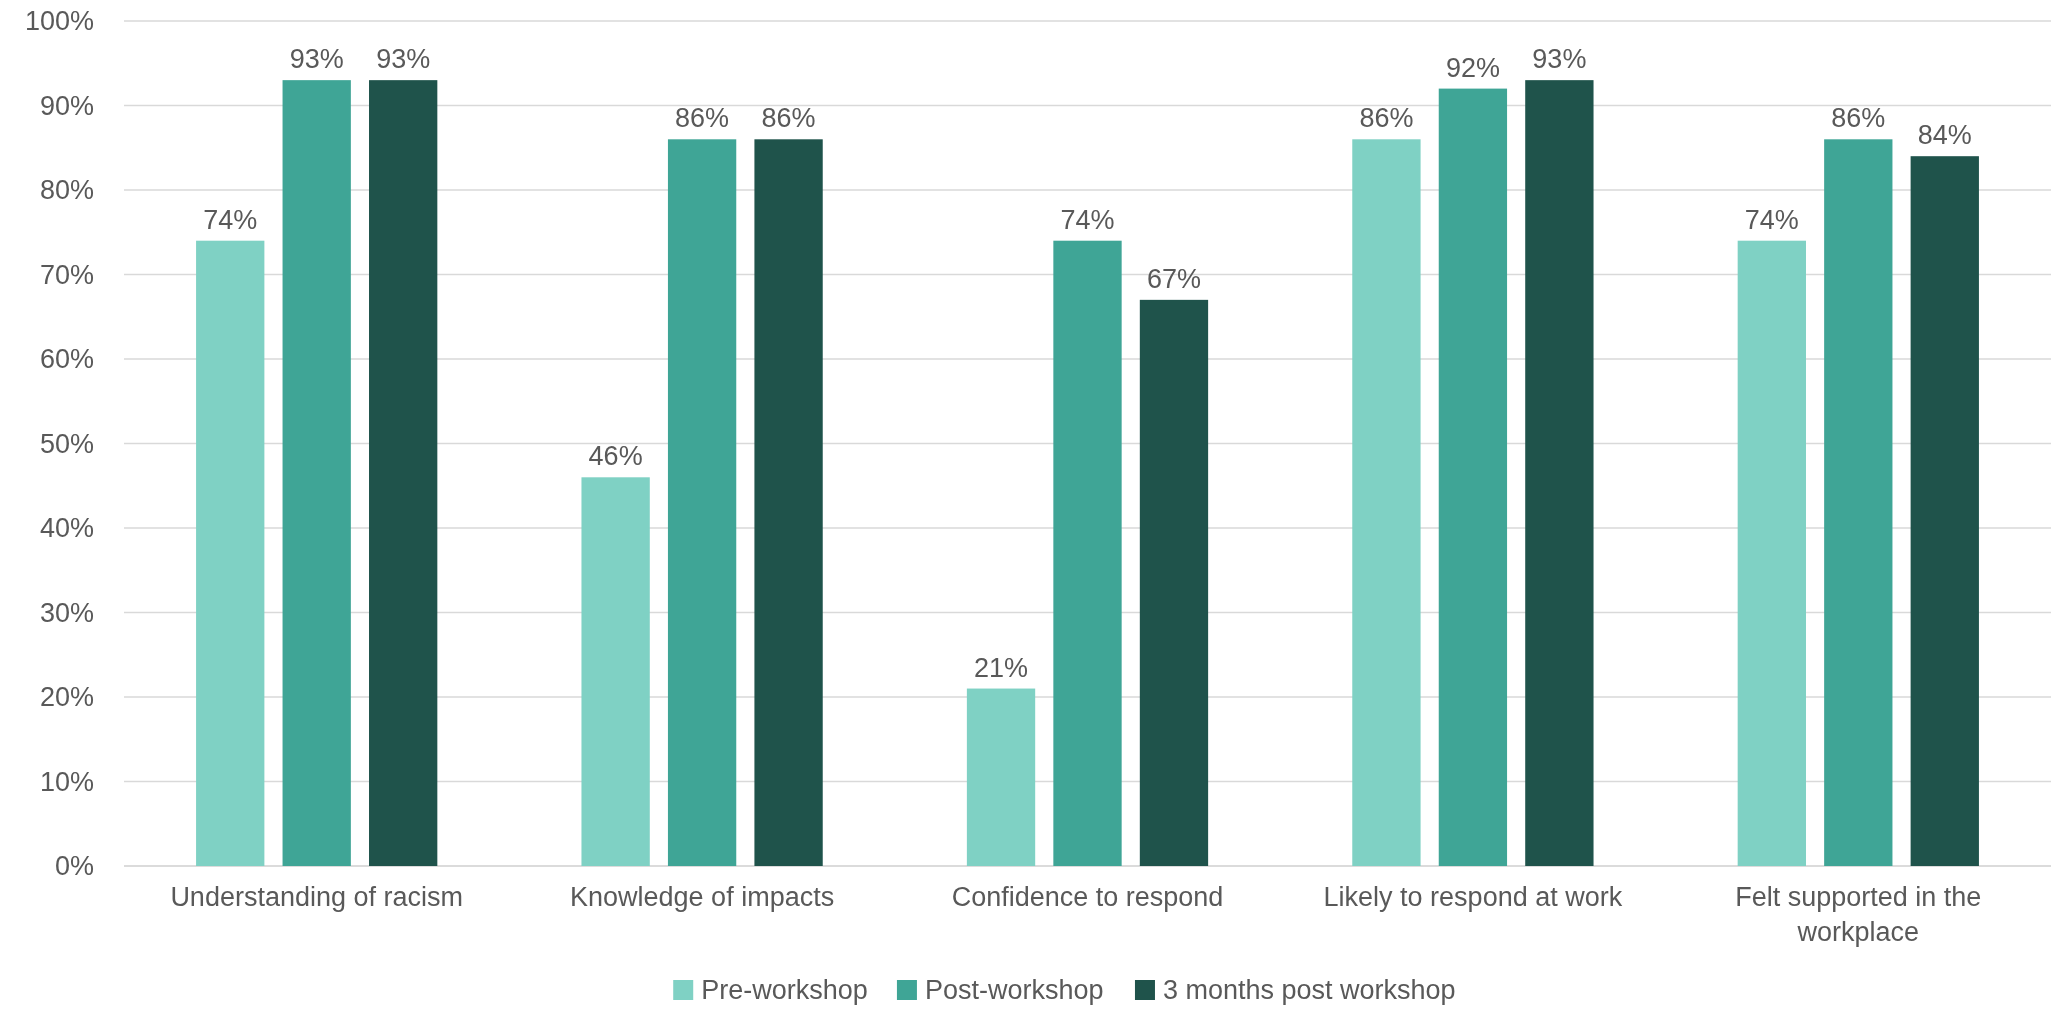  What do you see at coordinates (1473, 897) in the screenshot?
I see `x-tick-label: Likely to respond at work` at bounding box center [1473, 897].